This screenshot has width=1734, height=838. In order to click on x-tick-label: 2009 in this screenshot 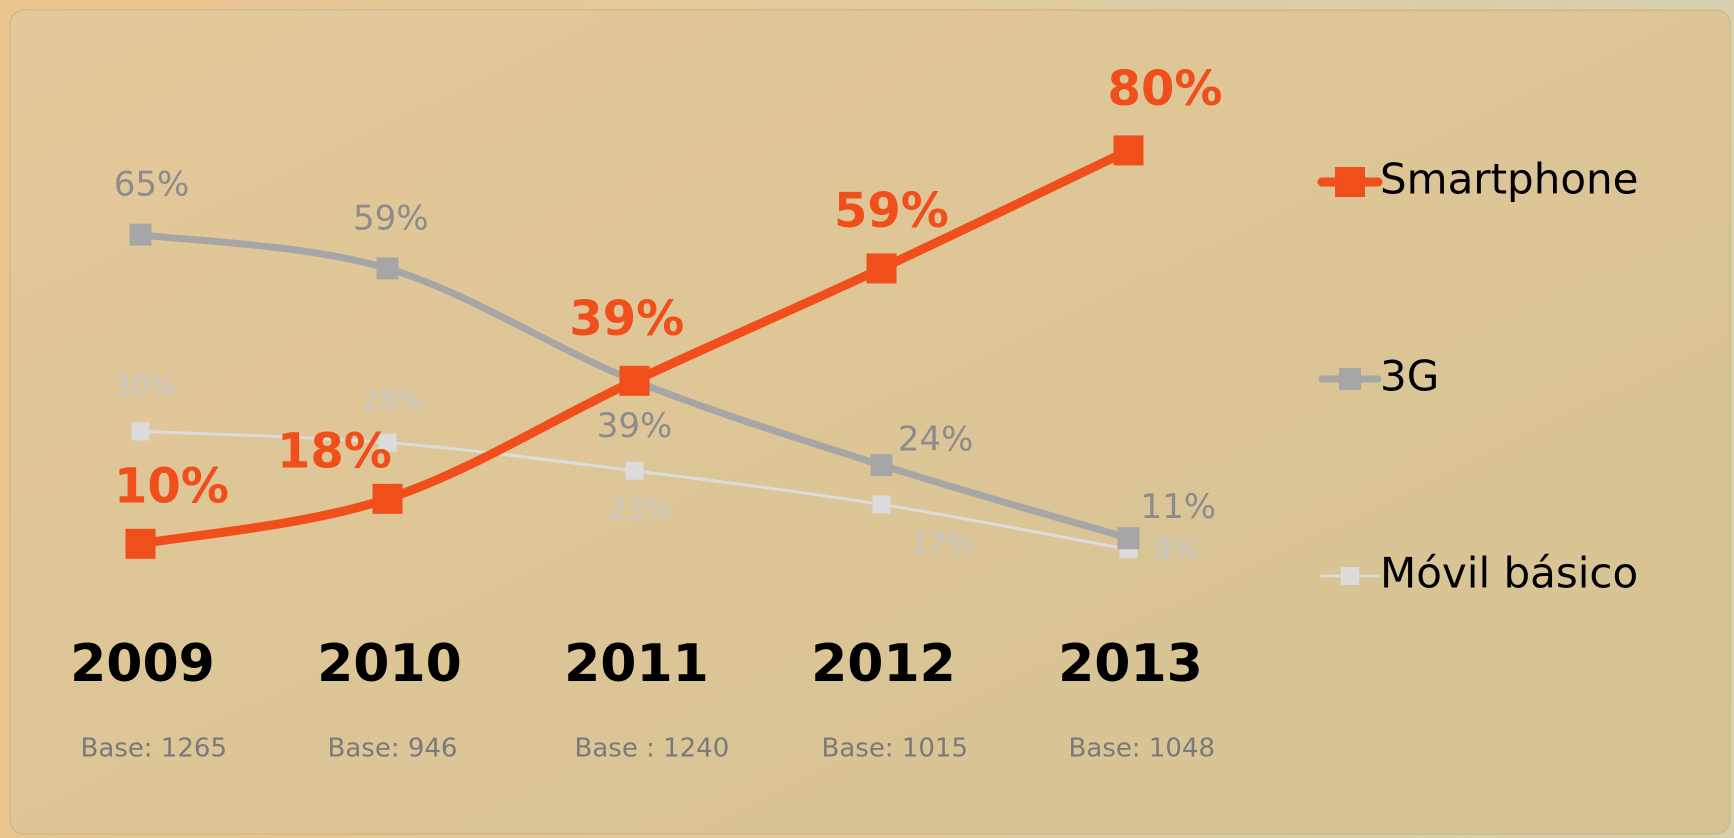, I will do `click(142, 664)`.